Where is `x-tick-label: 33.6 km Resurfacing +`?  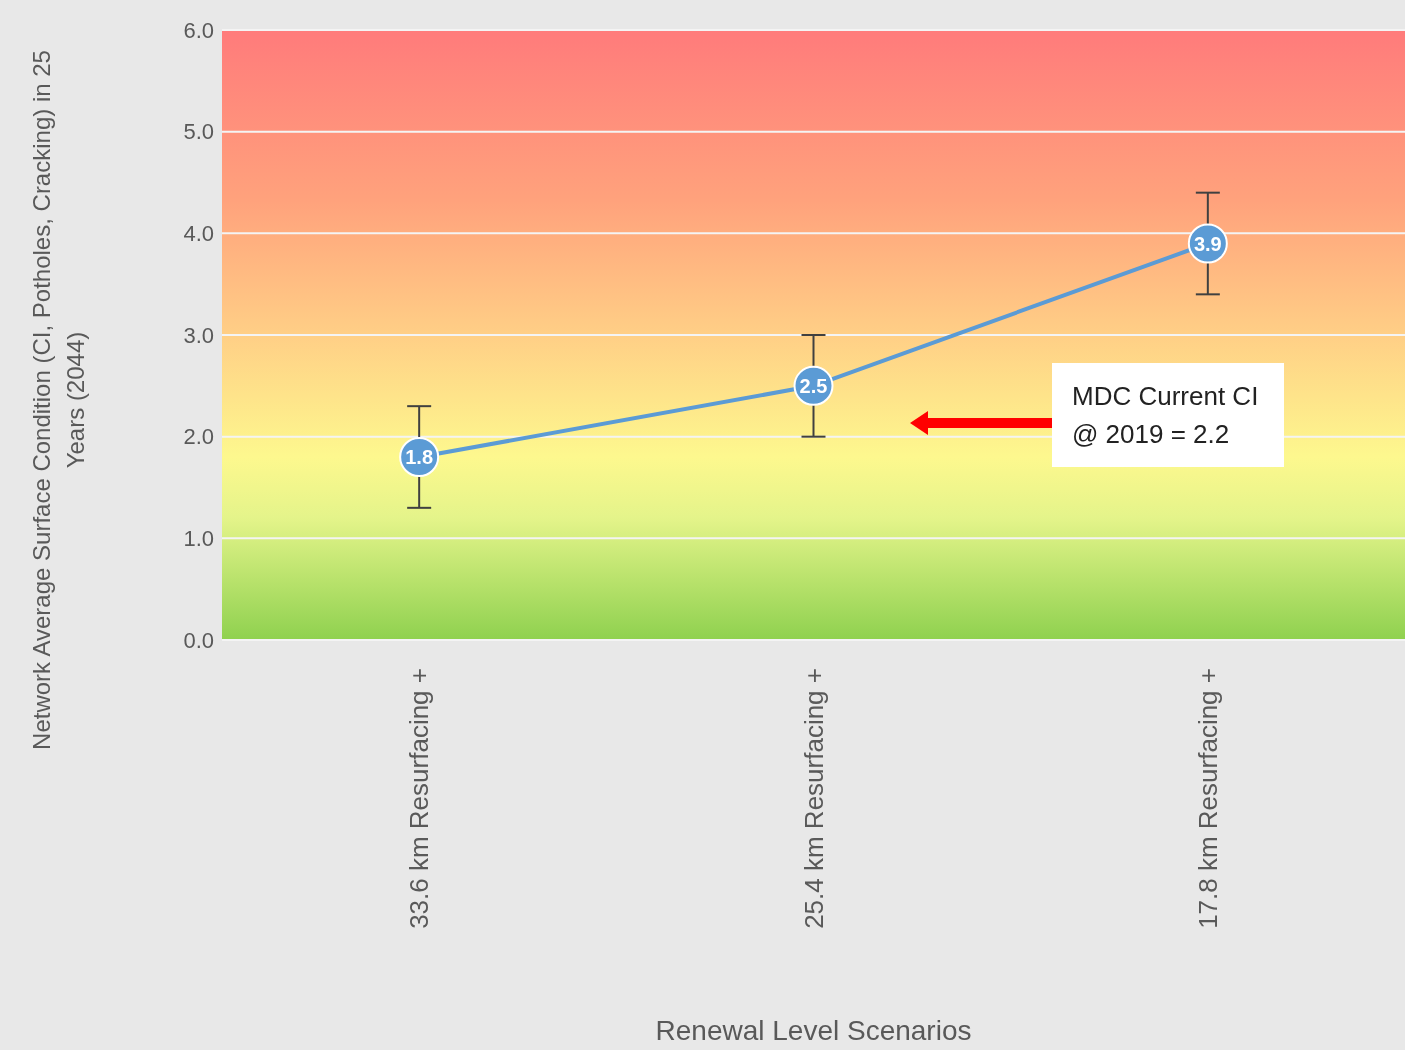 x-tick-label: 33.6 km Resurfacing + is located at coordinates (419, 798).